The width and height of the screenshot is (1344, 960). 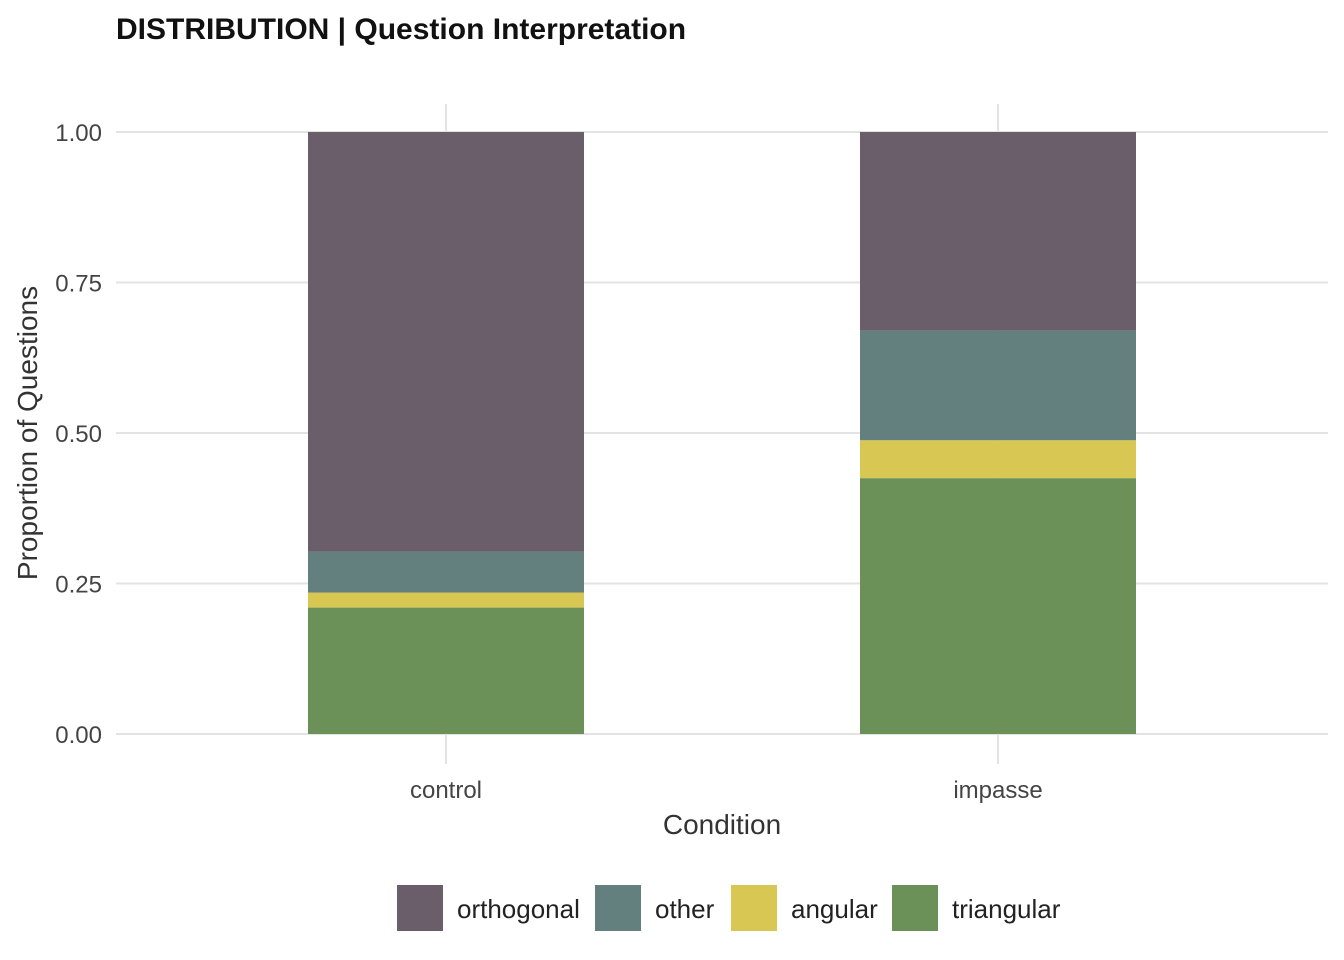 What do you see at coordinates (998, 606) in the screenshot?
I see `bar-segment-triangular-impasse` at bounding box center [998, 606].